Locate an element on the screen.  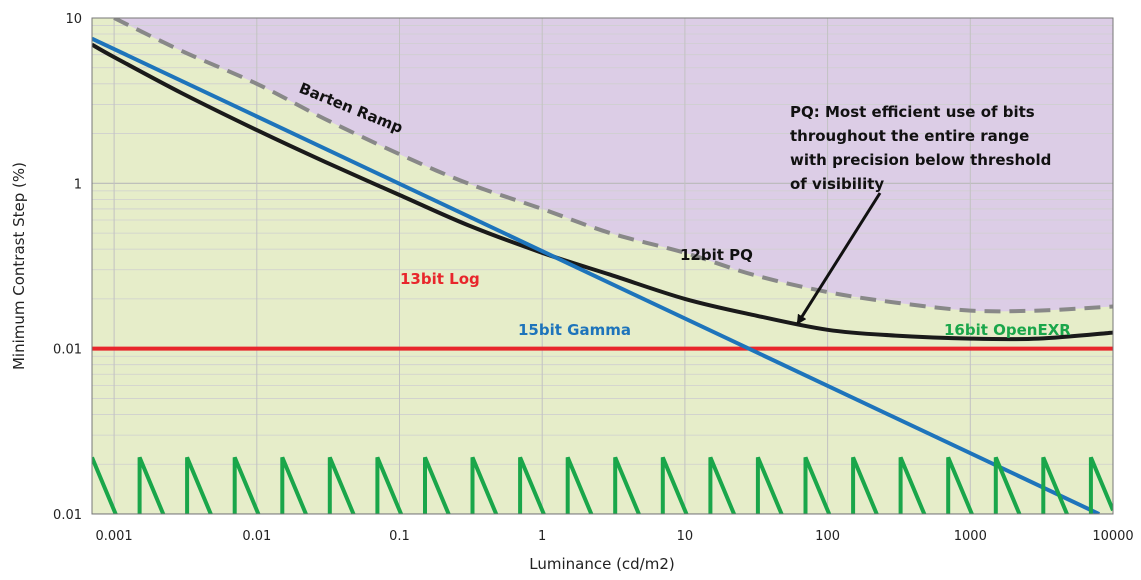
x-tick-label: 10 is located at coordinates (685, 536).